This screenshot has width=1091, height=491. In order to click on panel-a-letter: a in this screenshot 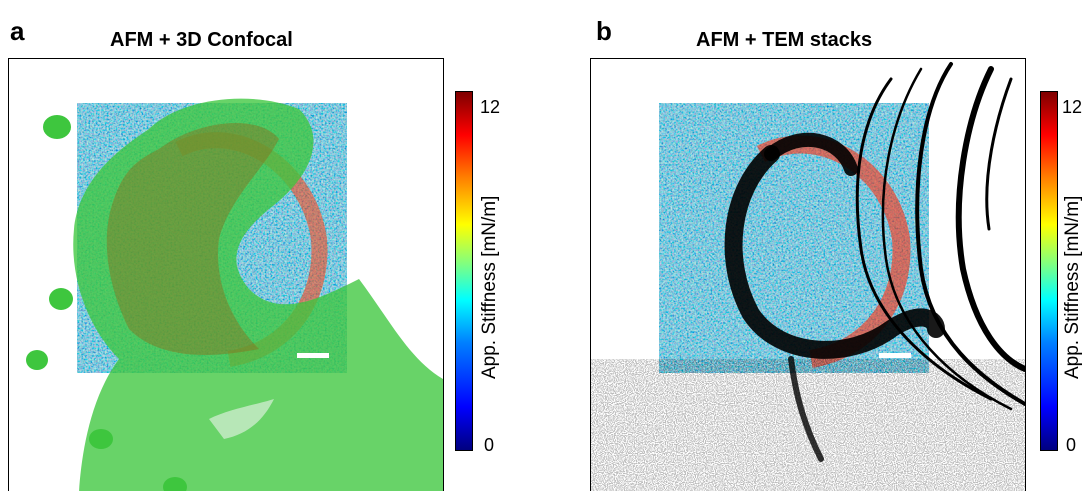, I will do `click(17, 31)`.